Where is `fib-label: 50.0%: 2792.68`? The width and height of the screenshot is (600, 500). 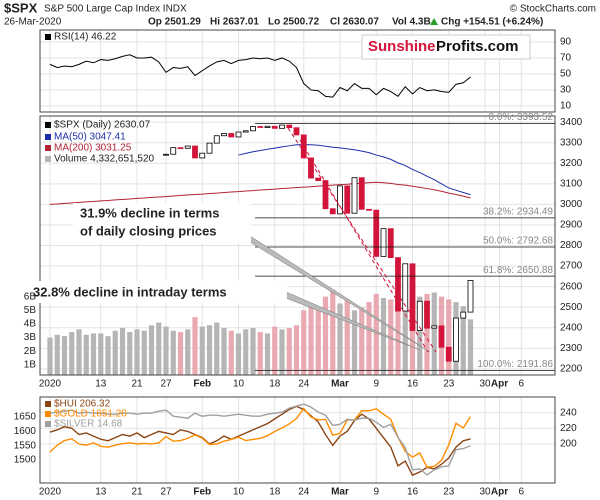 fib-label: 50.0%: 2792.68 is located at coordinates (518, 241).